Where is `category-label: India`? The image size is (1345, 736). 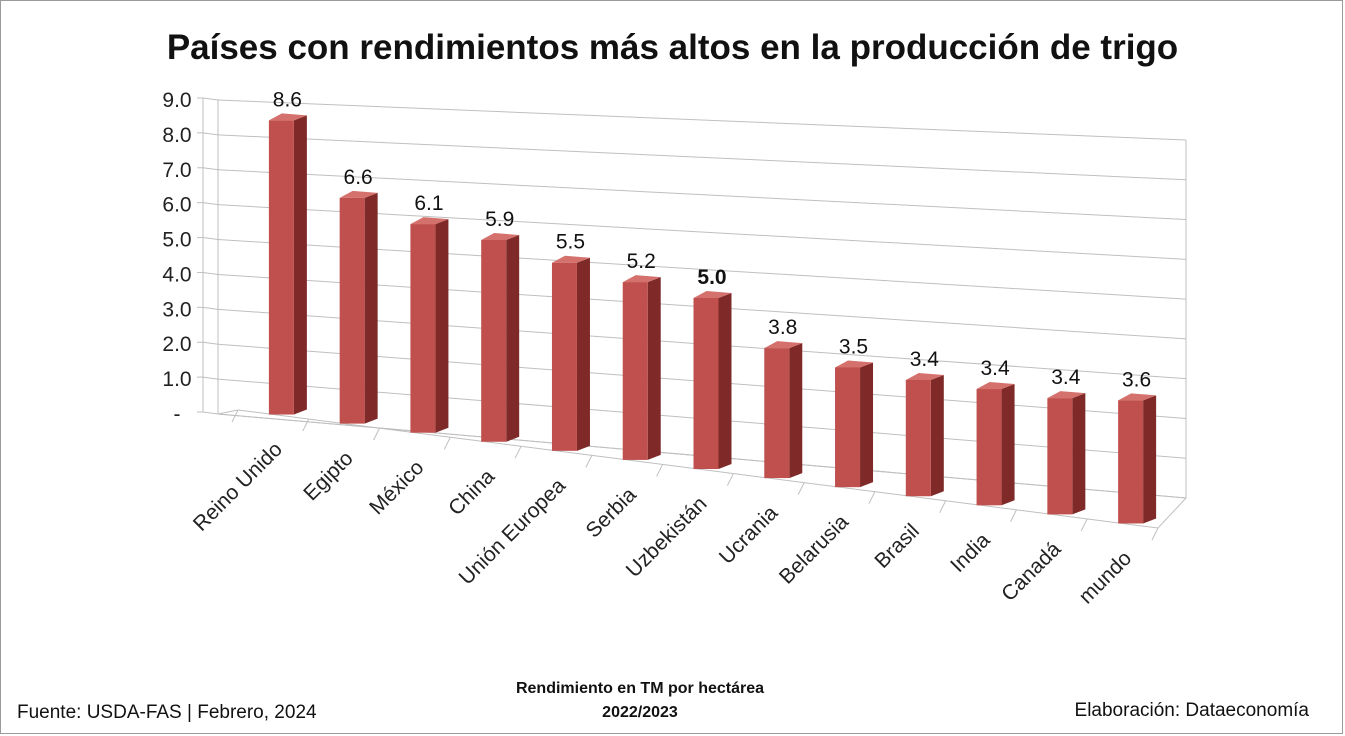
category-label: India is located at coordinates (970, 552).